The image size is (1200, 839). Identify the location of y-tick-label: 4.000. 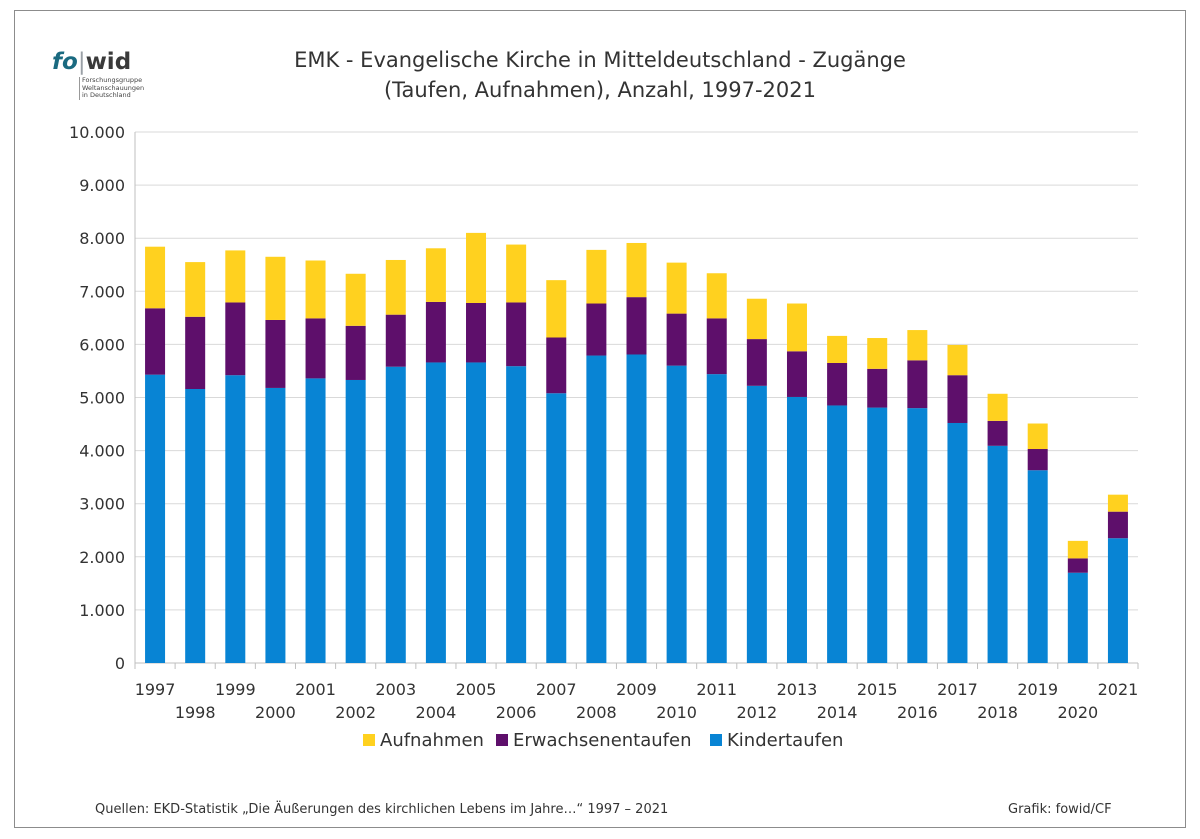
(102, 451).